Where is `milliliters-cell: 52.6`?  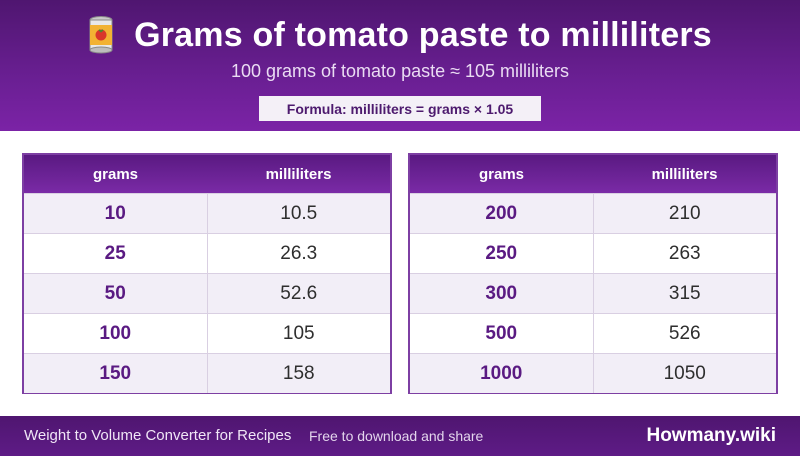
milliliters-cell: 52.6 is located at coordinates (299, 293).